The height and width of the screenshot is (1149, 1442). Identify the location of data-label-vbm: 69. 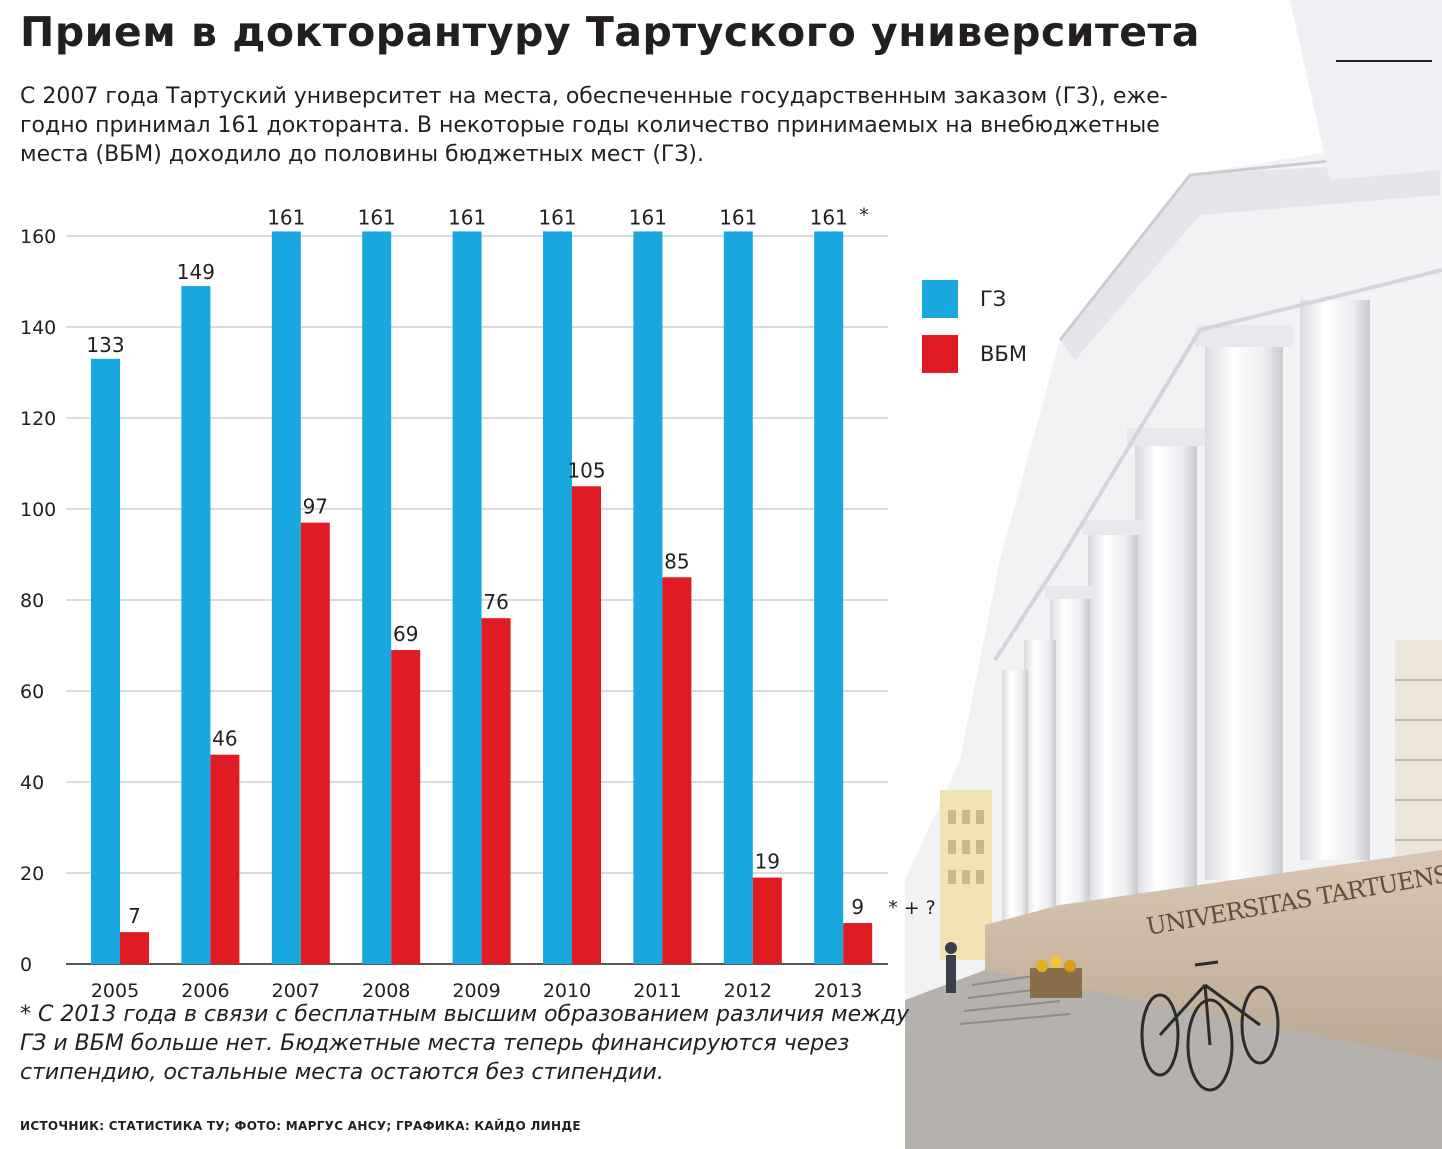
(405, 634).